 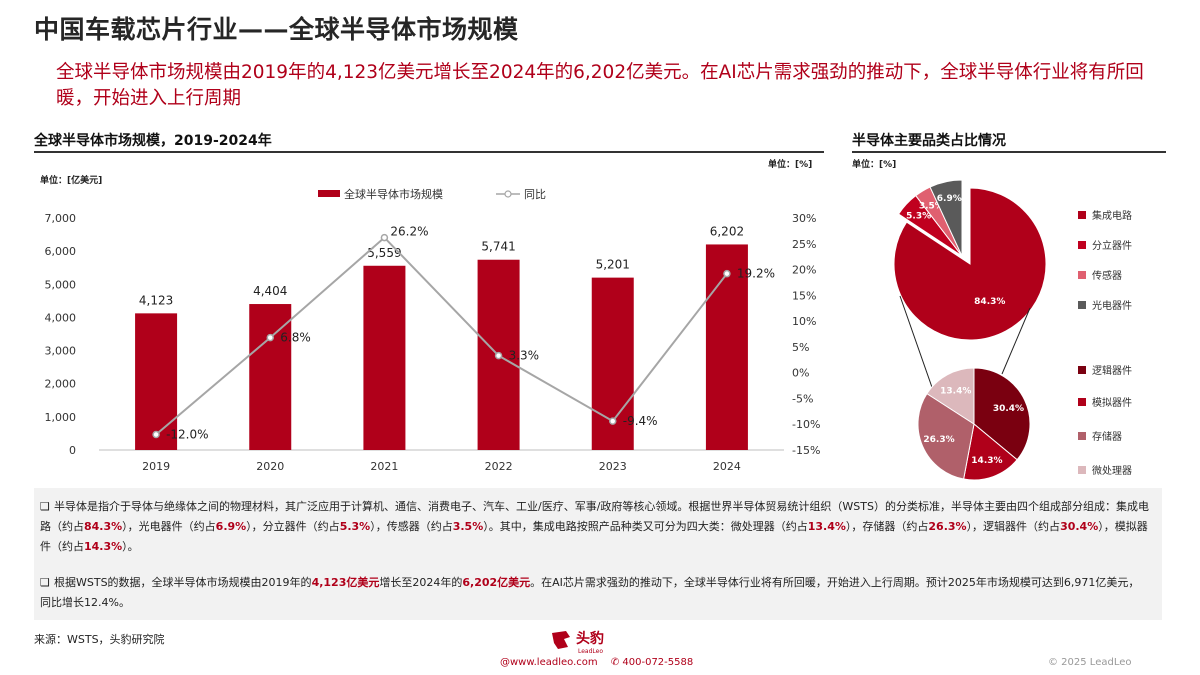 What do you see at coordinates (61, 284) in the screenshot?
I see `left-y-tick-label: 5,000` at bounding box center [61, 284].